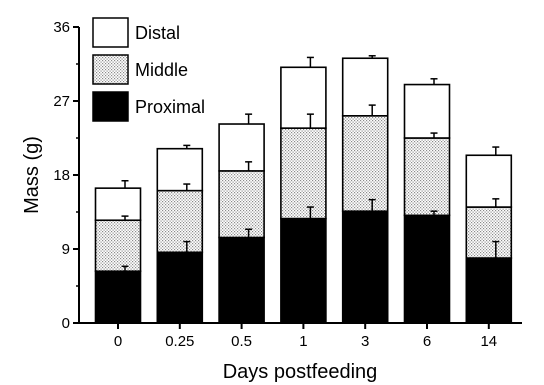 The height and width of the screenshot is (385, 544). I want to click on legend-swatch-middle, so click(110, 69).